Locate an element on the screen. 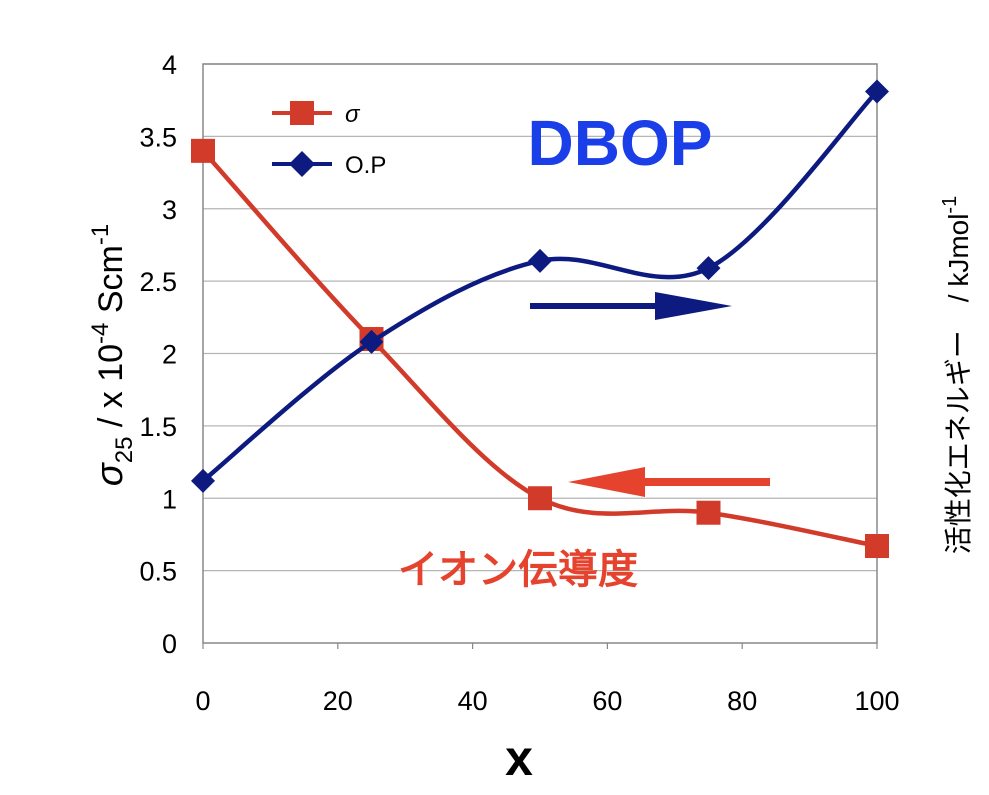 Image resolution: width=989 pixels, height=795 pixels. y-tick-label: 2 is located at coordinates (169, 355).